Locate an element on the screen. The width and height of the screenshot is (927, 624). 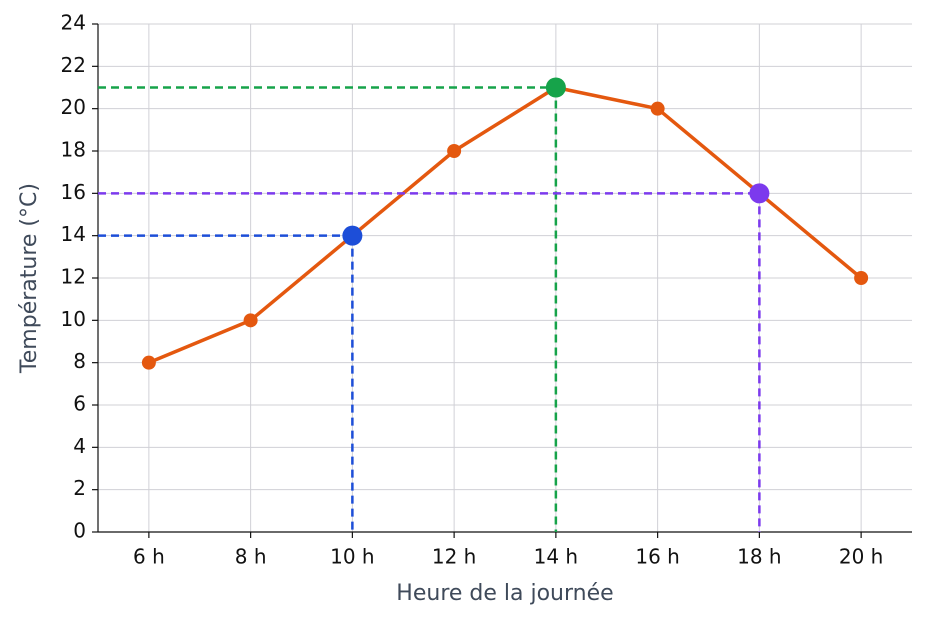
y-tick-label: 2 is located at coordinates (79, 488).